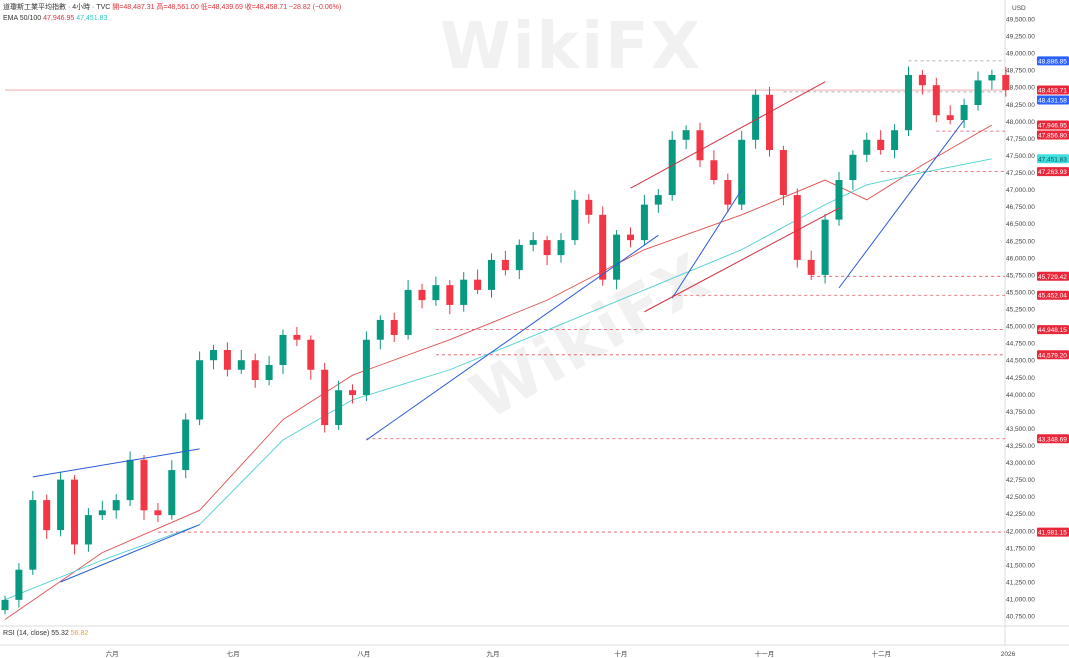 Image resolution: width=1069 pixels, height=658 pixels. What do you see at coordinates (1020, 224) in the screenshot?
I see `price-tick: 46,500.00` at bounding box center [1020, 224].